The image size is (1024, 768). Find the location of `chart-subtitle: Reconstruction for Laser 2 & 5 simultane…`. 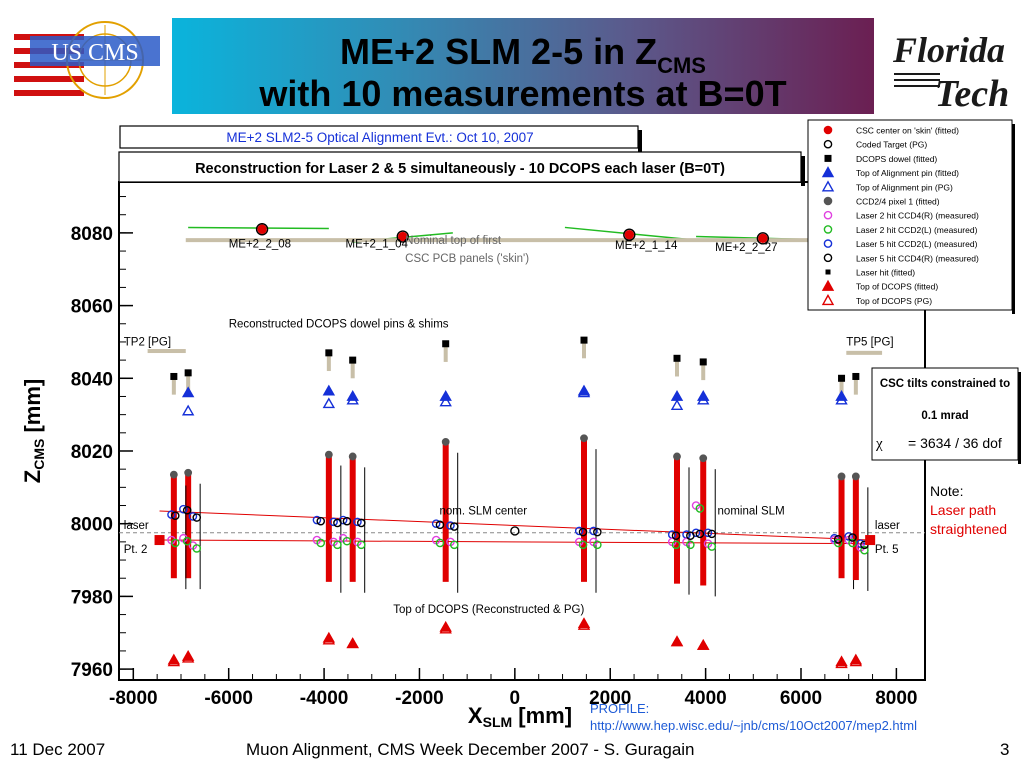

chart-subtitle: Reconstruction for Laser 2 & 5 simultane… is located at coordinates (460, 169).